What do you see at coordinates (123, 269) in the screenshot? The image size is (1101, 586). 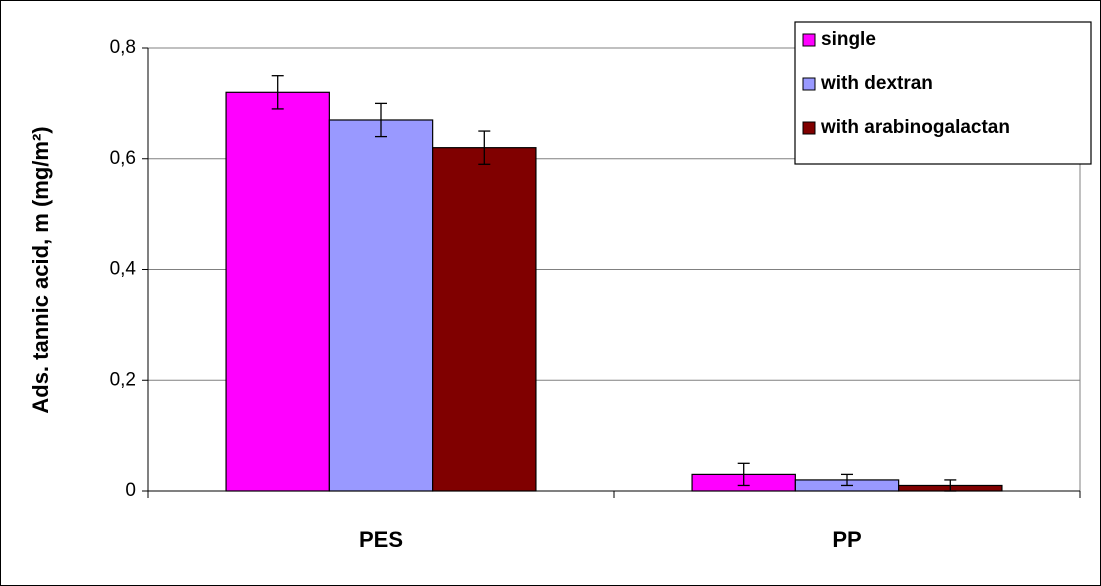 I see `y-tick-label: 0,4` at bounding box center [123, 269].